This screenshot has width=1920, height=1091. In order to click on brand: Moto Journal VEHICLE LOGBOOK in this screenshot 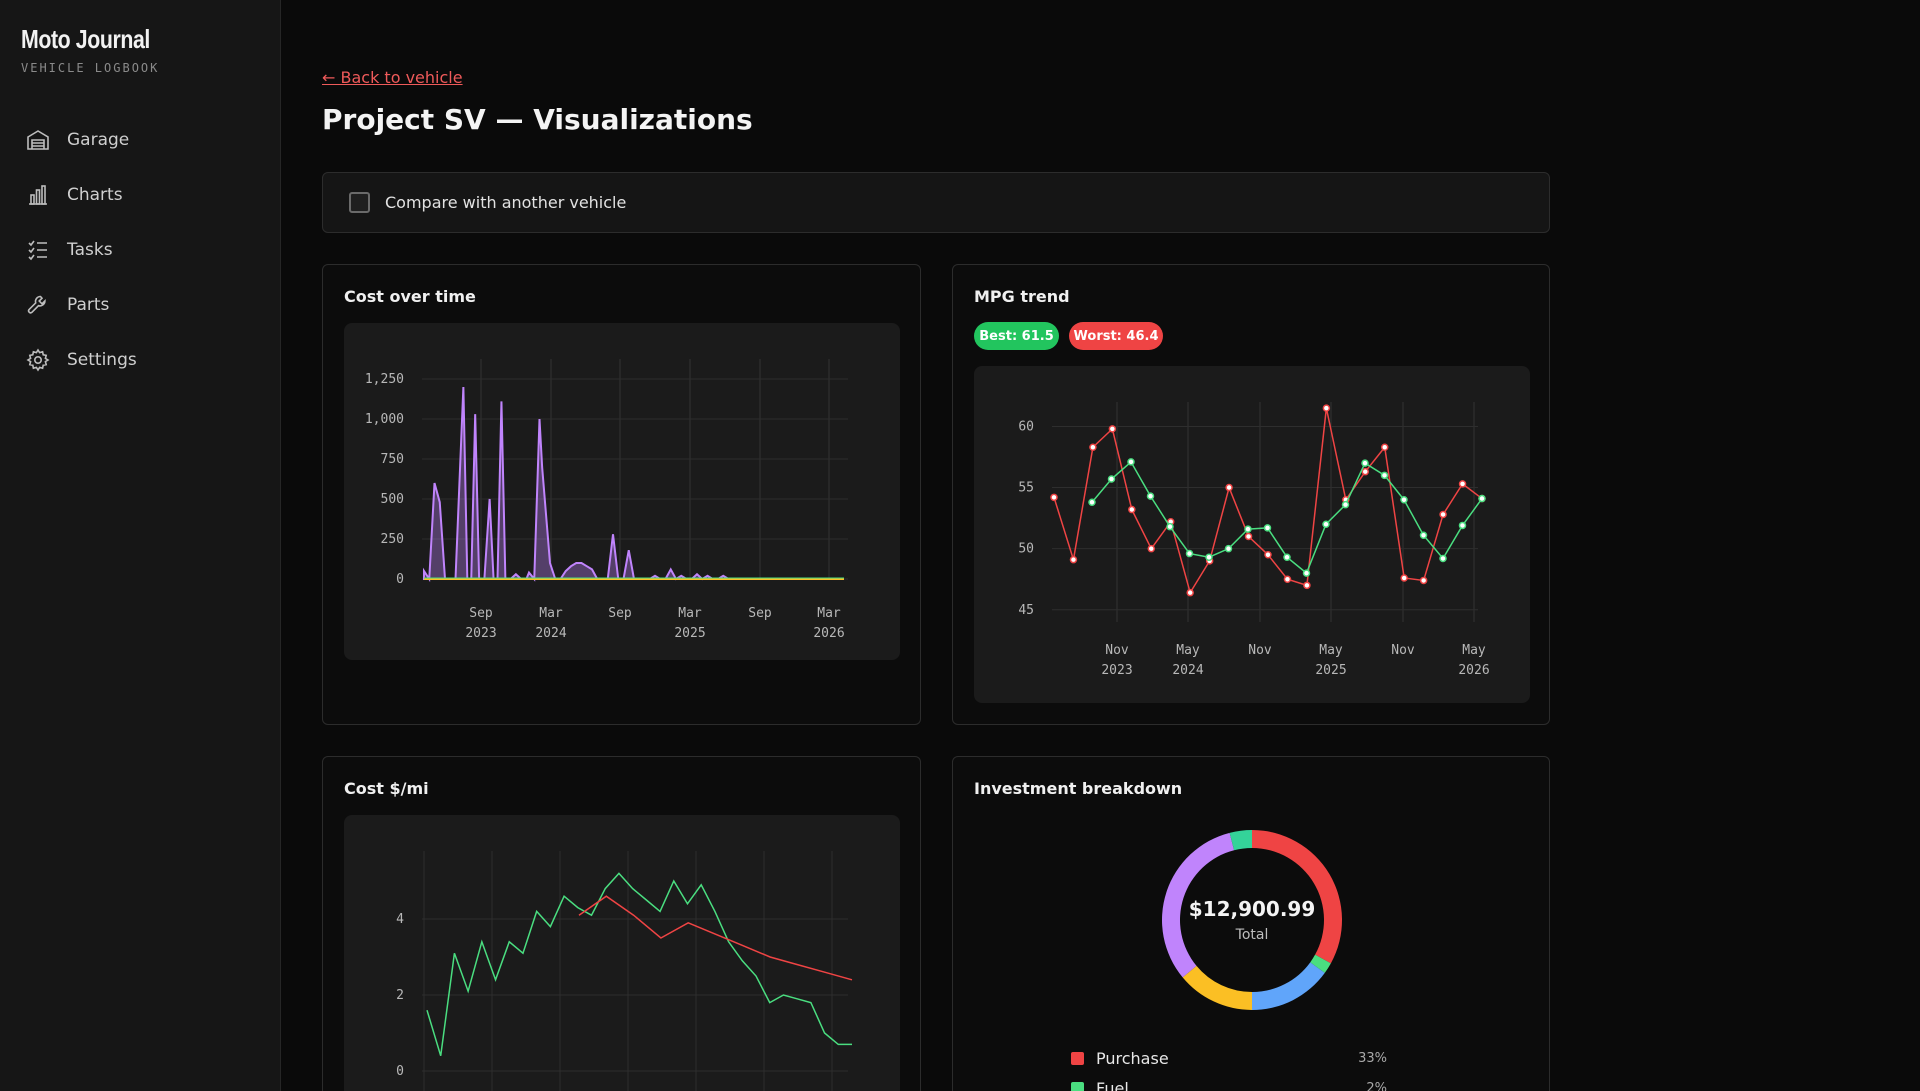, I will do `click(99, 49)`.